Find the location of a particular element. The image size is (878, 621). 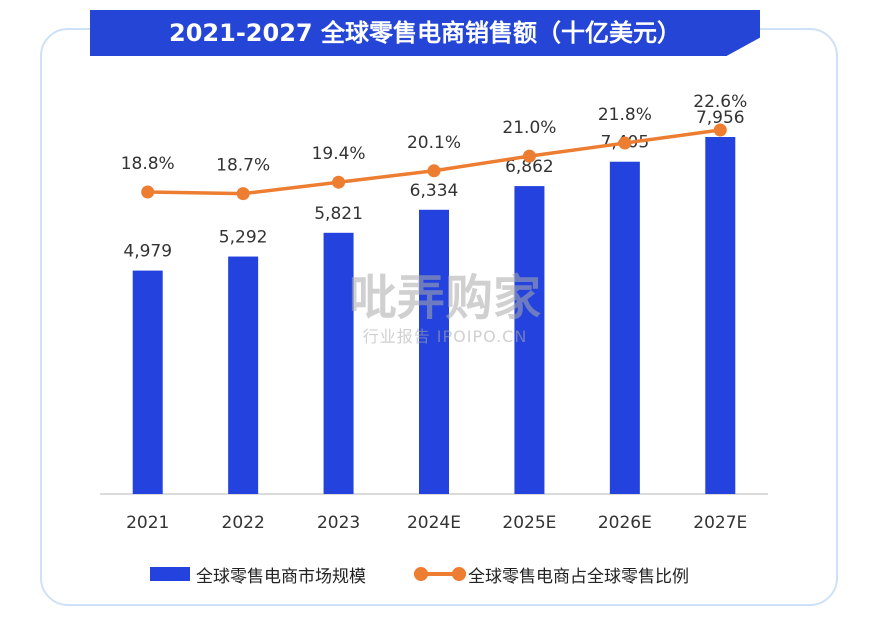

bar-2026E is located at coordinates (624, 327).